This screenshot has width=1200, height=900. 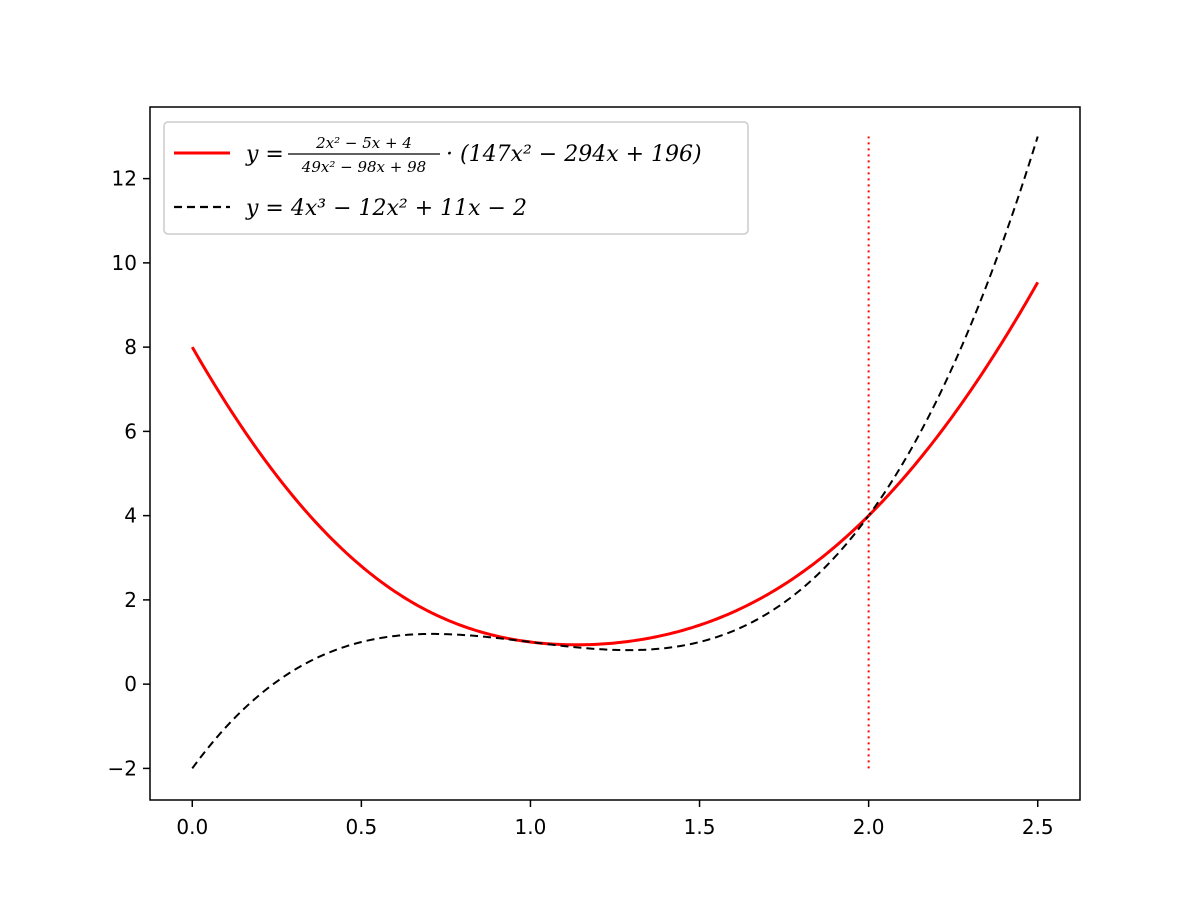 I want to click on x-axis: 0.0 0.5 1.0 1.5 2.0 2.5, so click(x=615, y=819).